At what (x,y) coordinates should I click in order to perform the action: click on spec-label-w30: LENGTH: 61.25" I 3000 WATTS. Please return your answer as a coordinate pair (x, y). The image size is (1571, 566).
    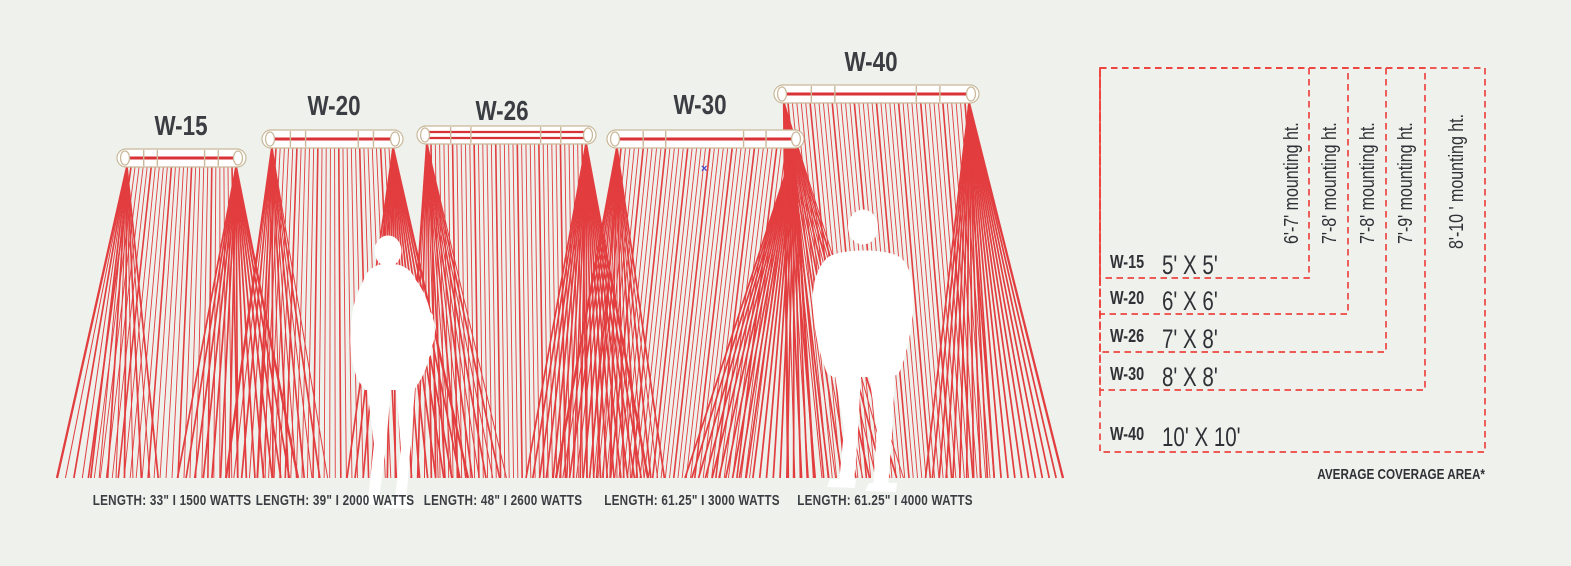
    Looking at the image, I should click on (692, 500).